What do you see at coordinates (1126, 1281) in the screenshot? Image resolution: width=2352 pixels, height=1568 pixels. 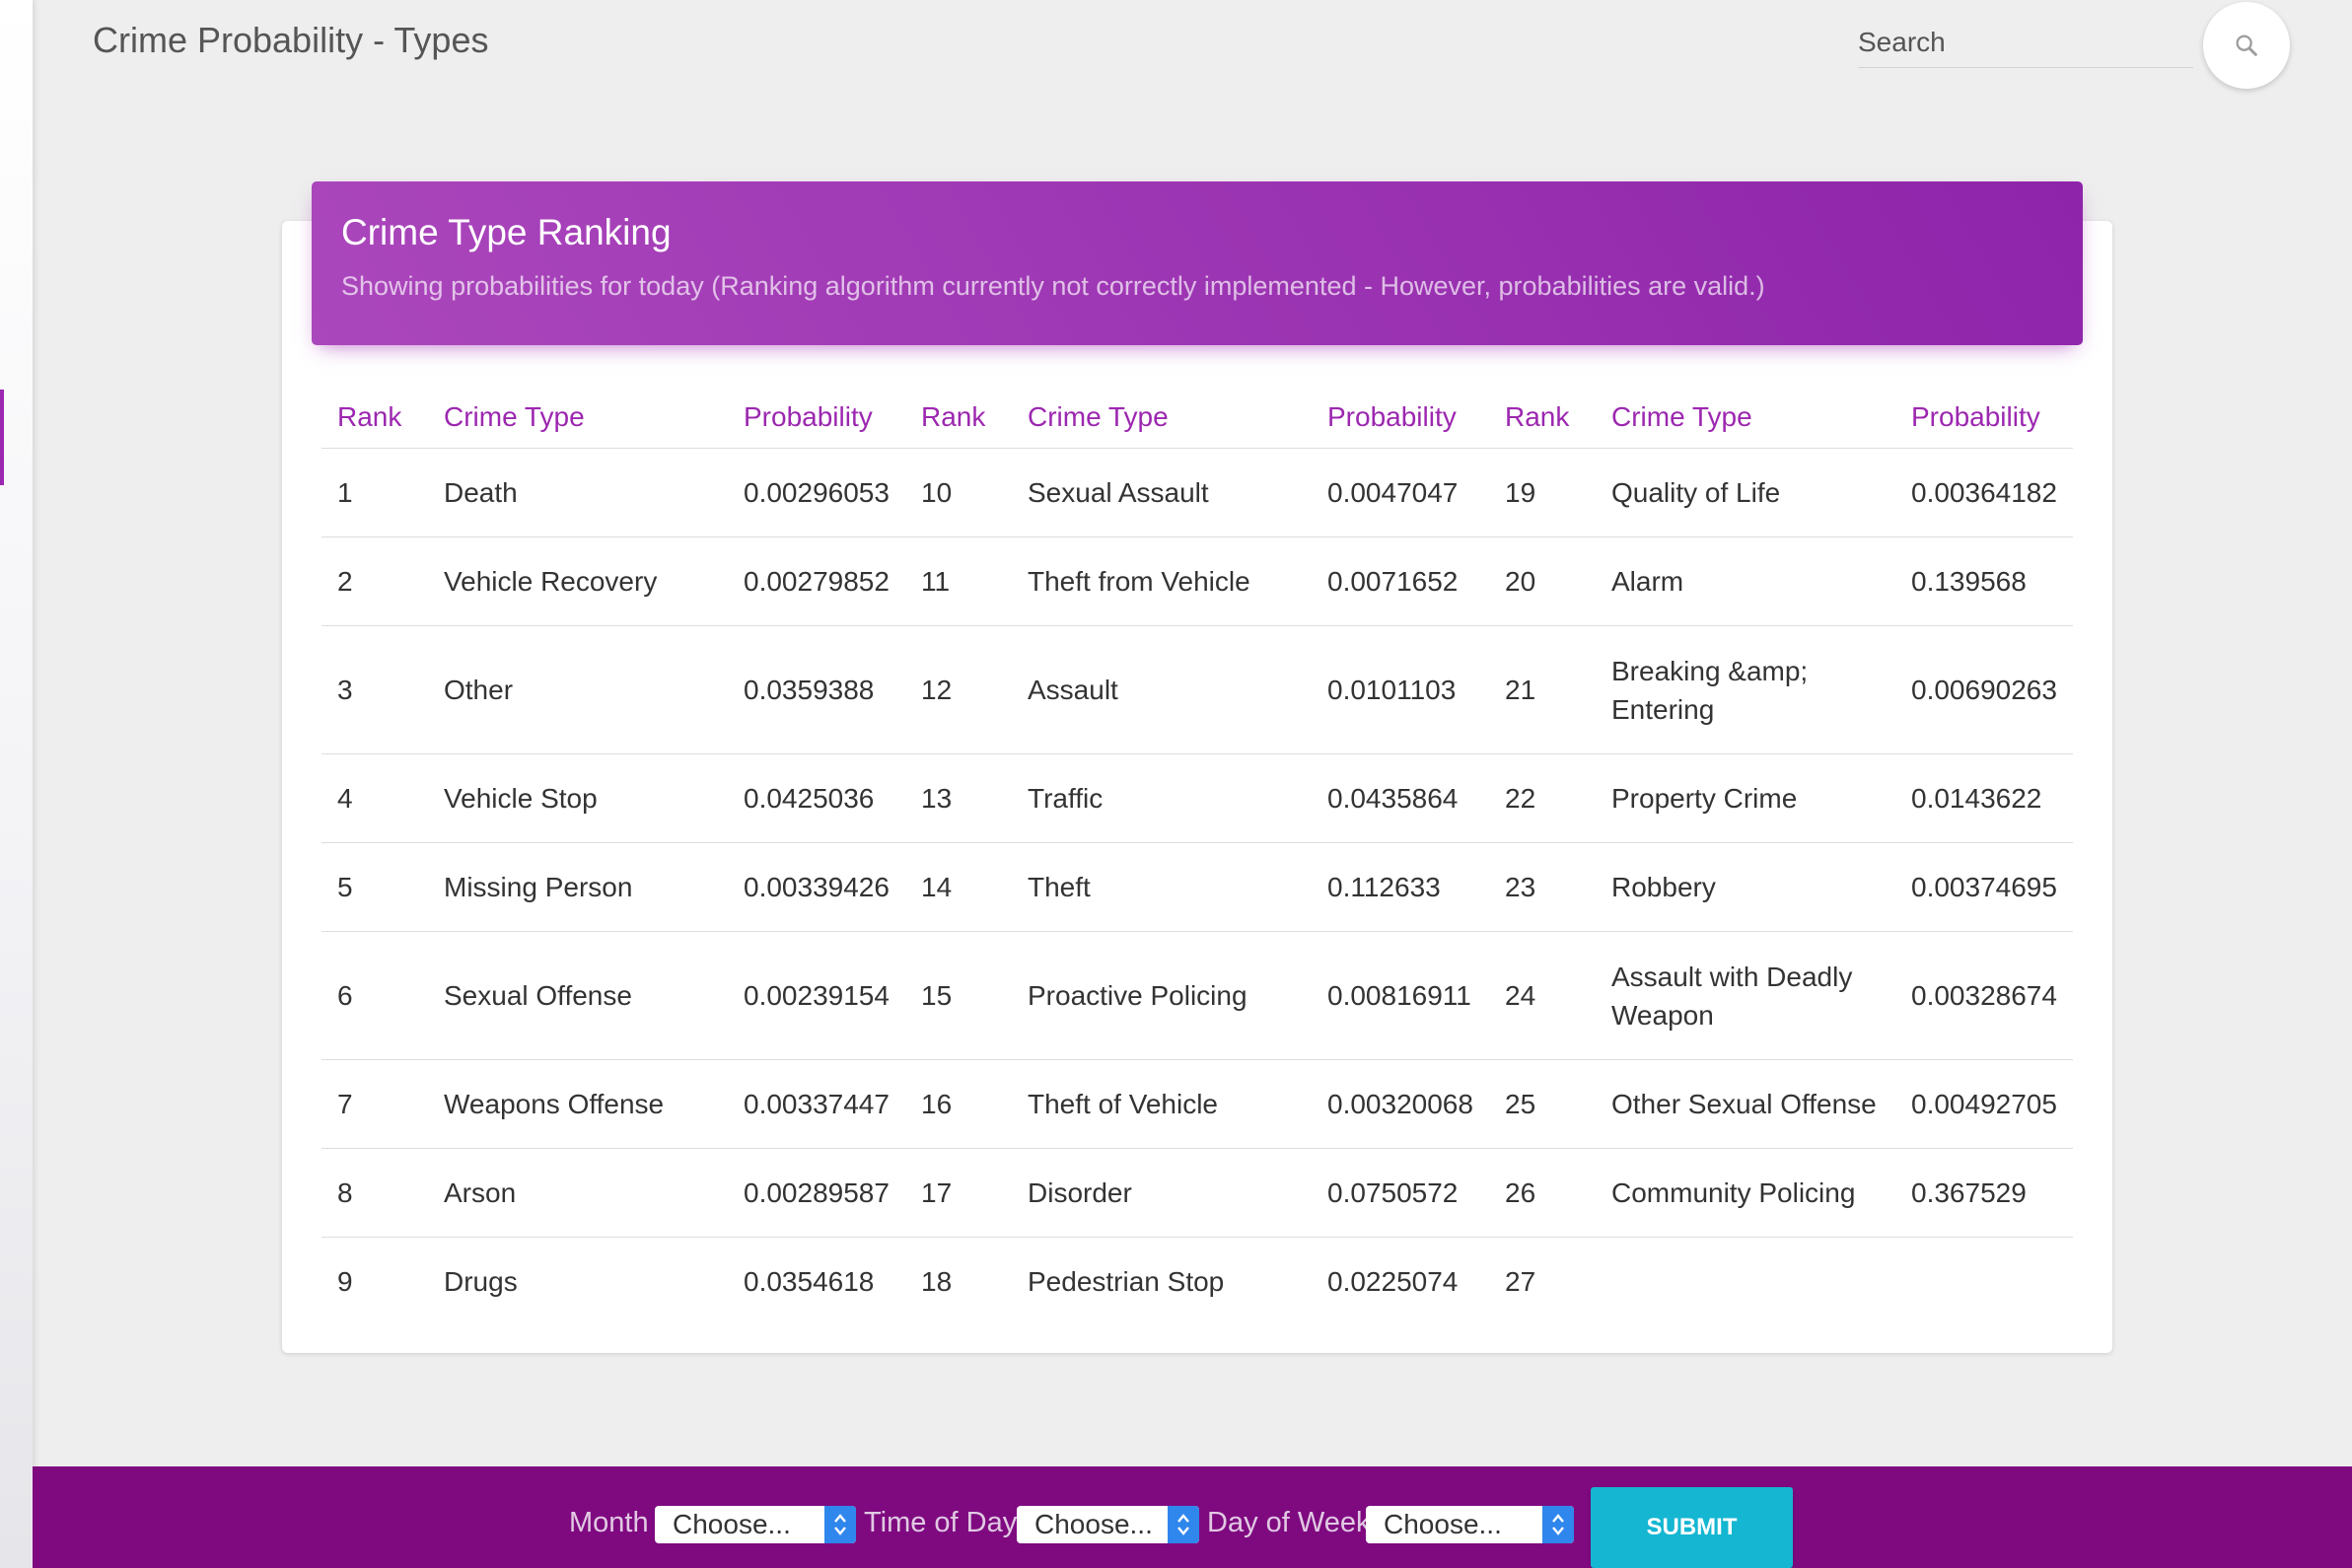 I see `crime-type-cell: Pedestrian Stop` at bounding box center [1126, 1281].